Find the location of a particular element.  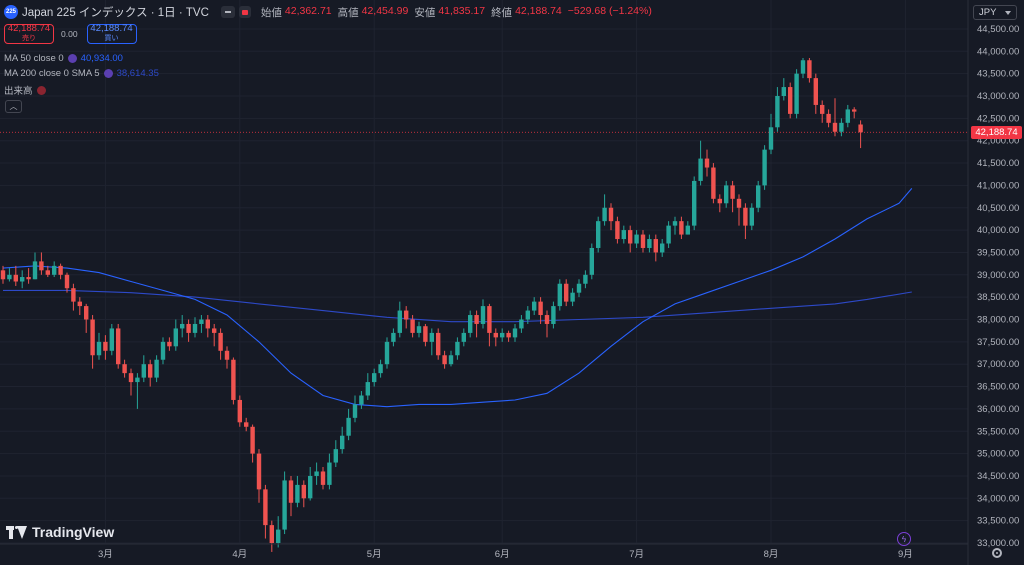

hide-icon is located at coordinates (227, 12).